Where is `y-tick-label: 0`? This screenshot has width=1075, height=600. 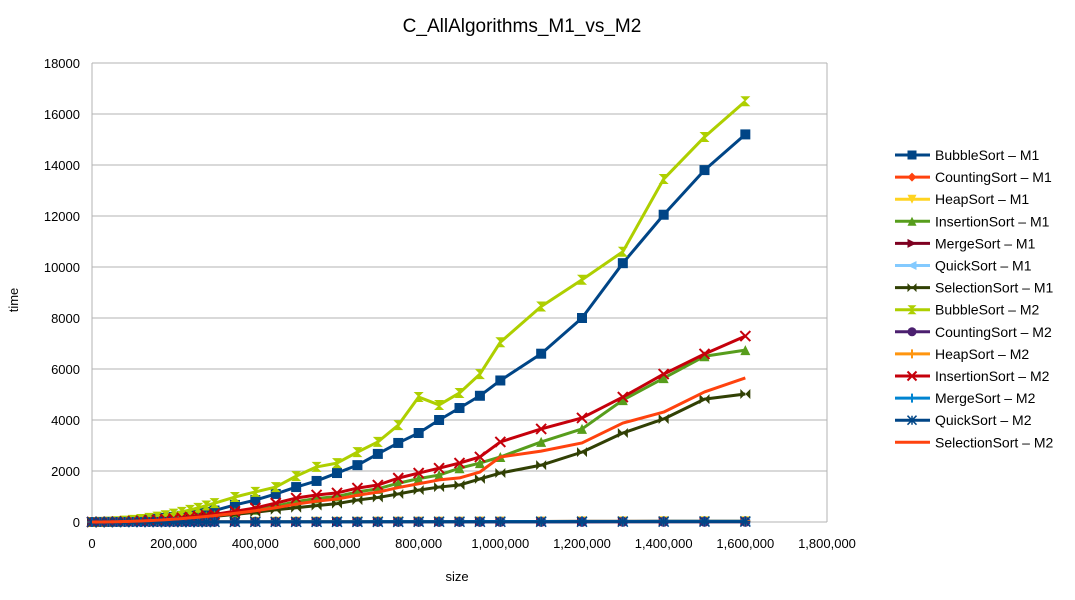 y-tick-label: 0 is located at coordinates (76, 522).